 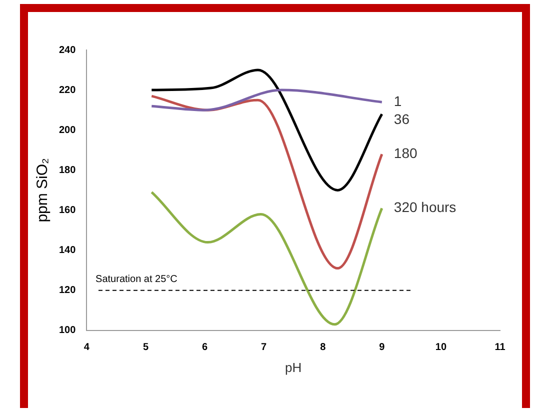 I want to click on y-tick-label: 200, so click(x=67, y=130).